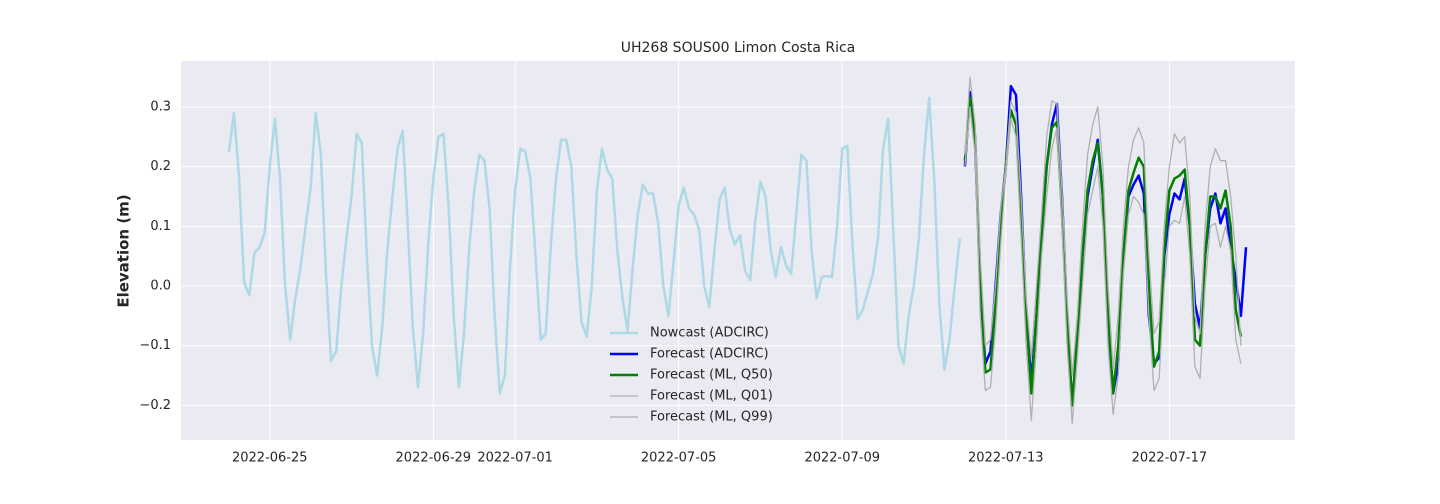  Describe the element at coordinates (155, 405) in the screenshot. I see `y-tick-label: −0.2` at that location.